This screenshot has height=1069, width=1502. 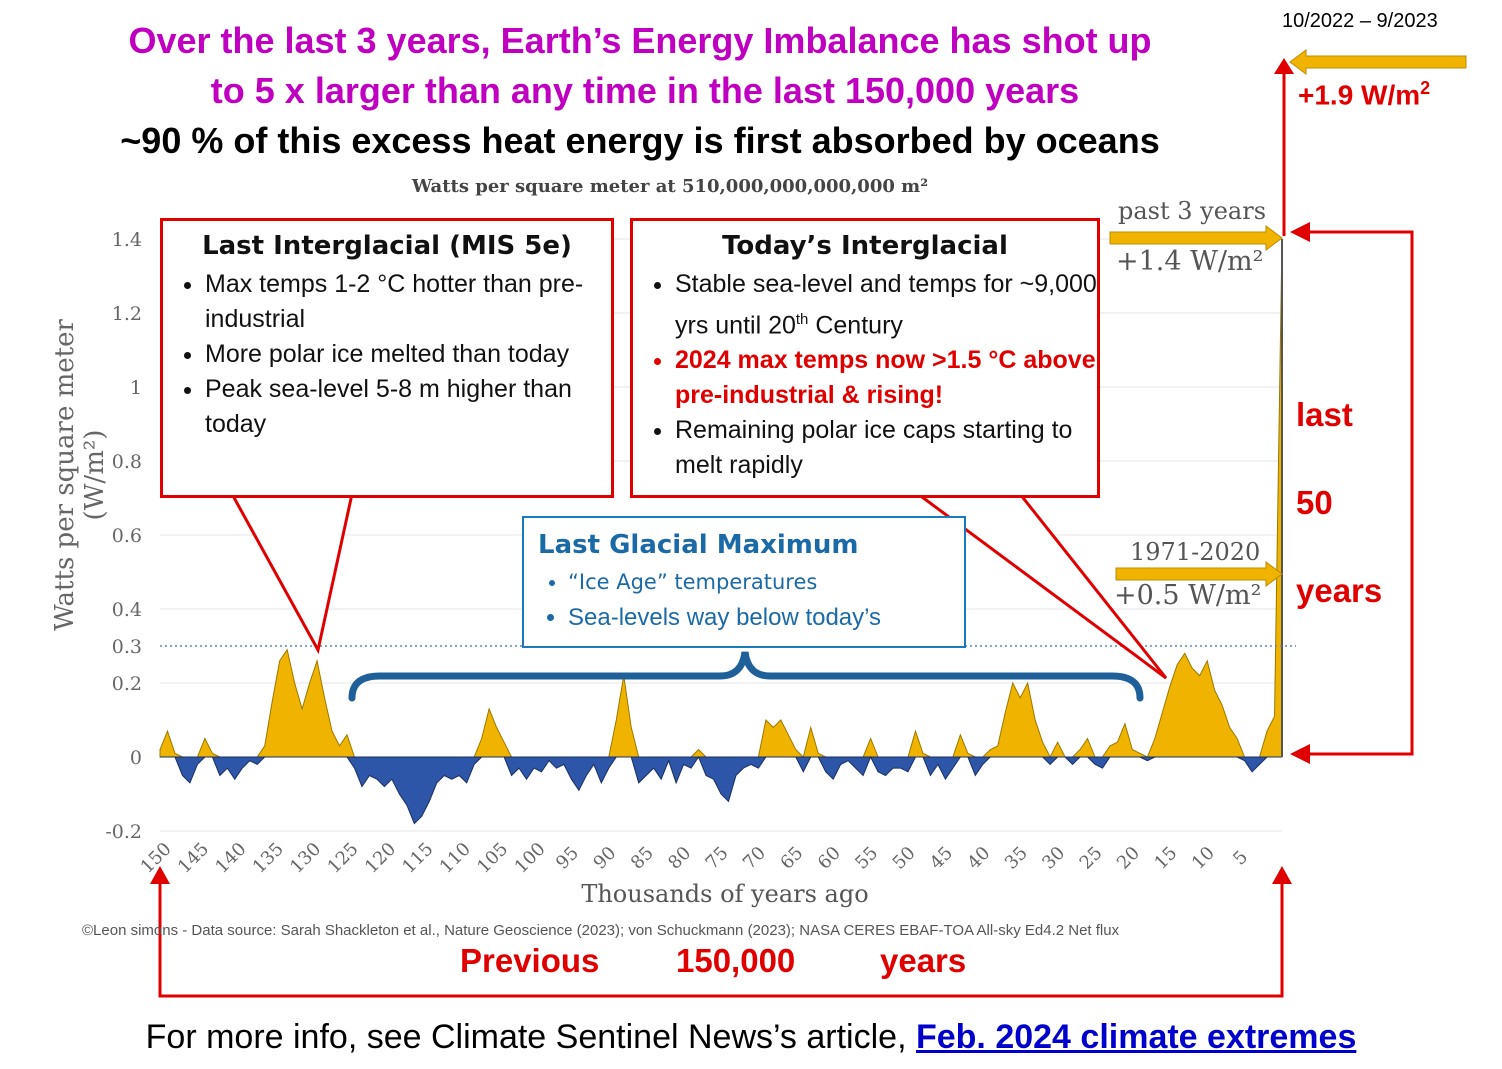 I want to click on x-tick-label: 75, so click(x=717, y=858).